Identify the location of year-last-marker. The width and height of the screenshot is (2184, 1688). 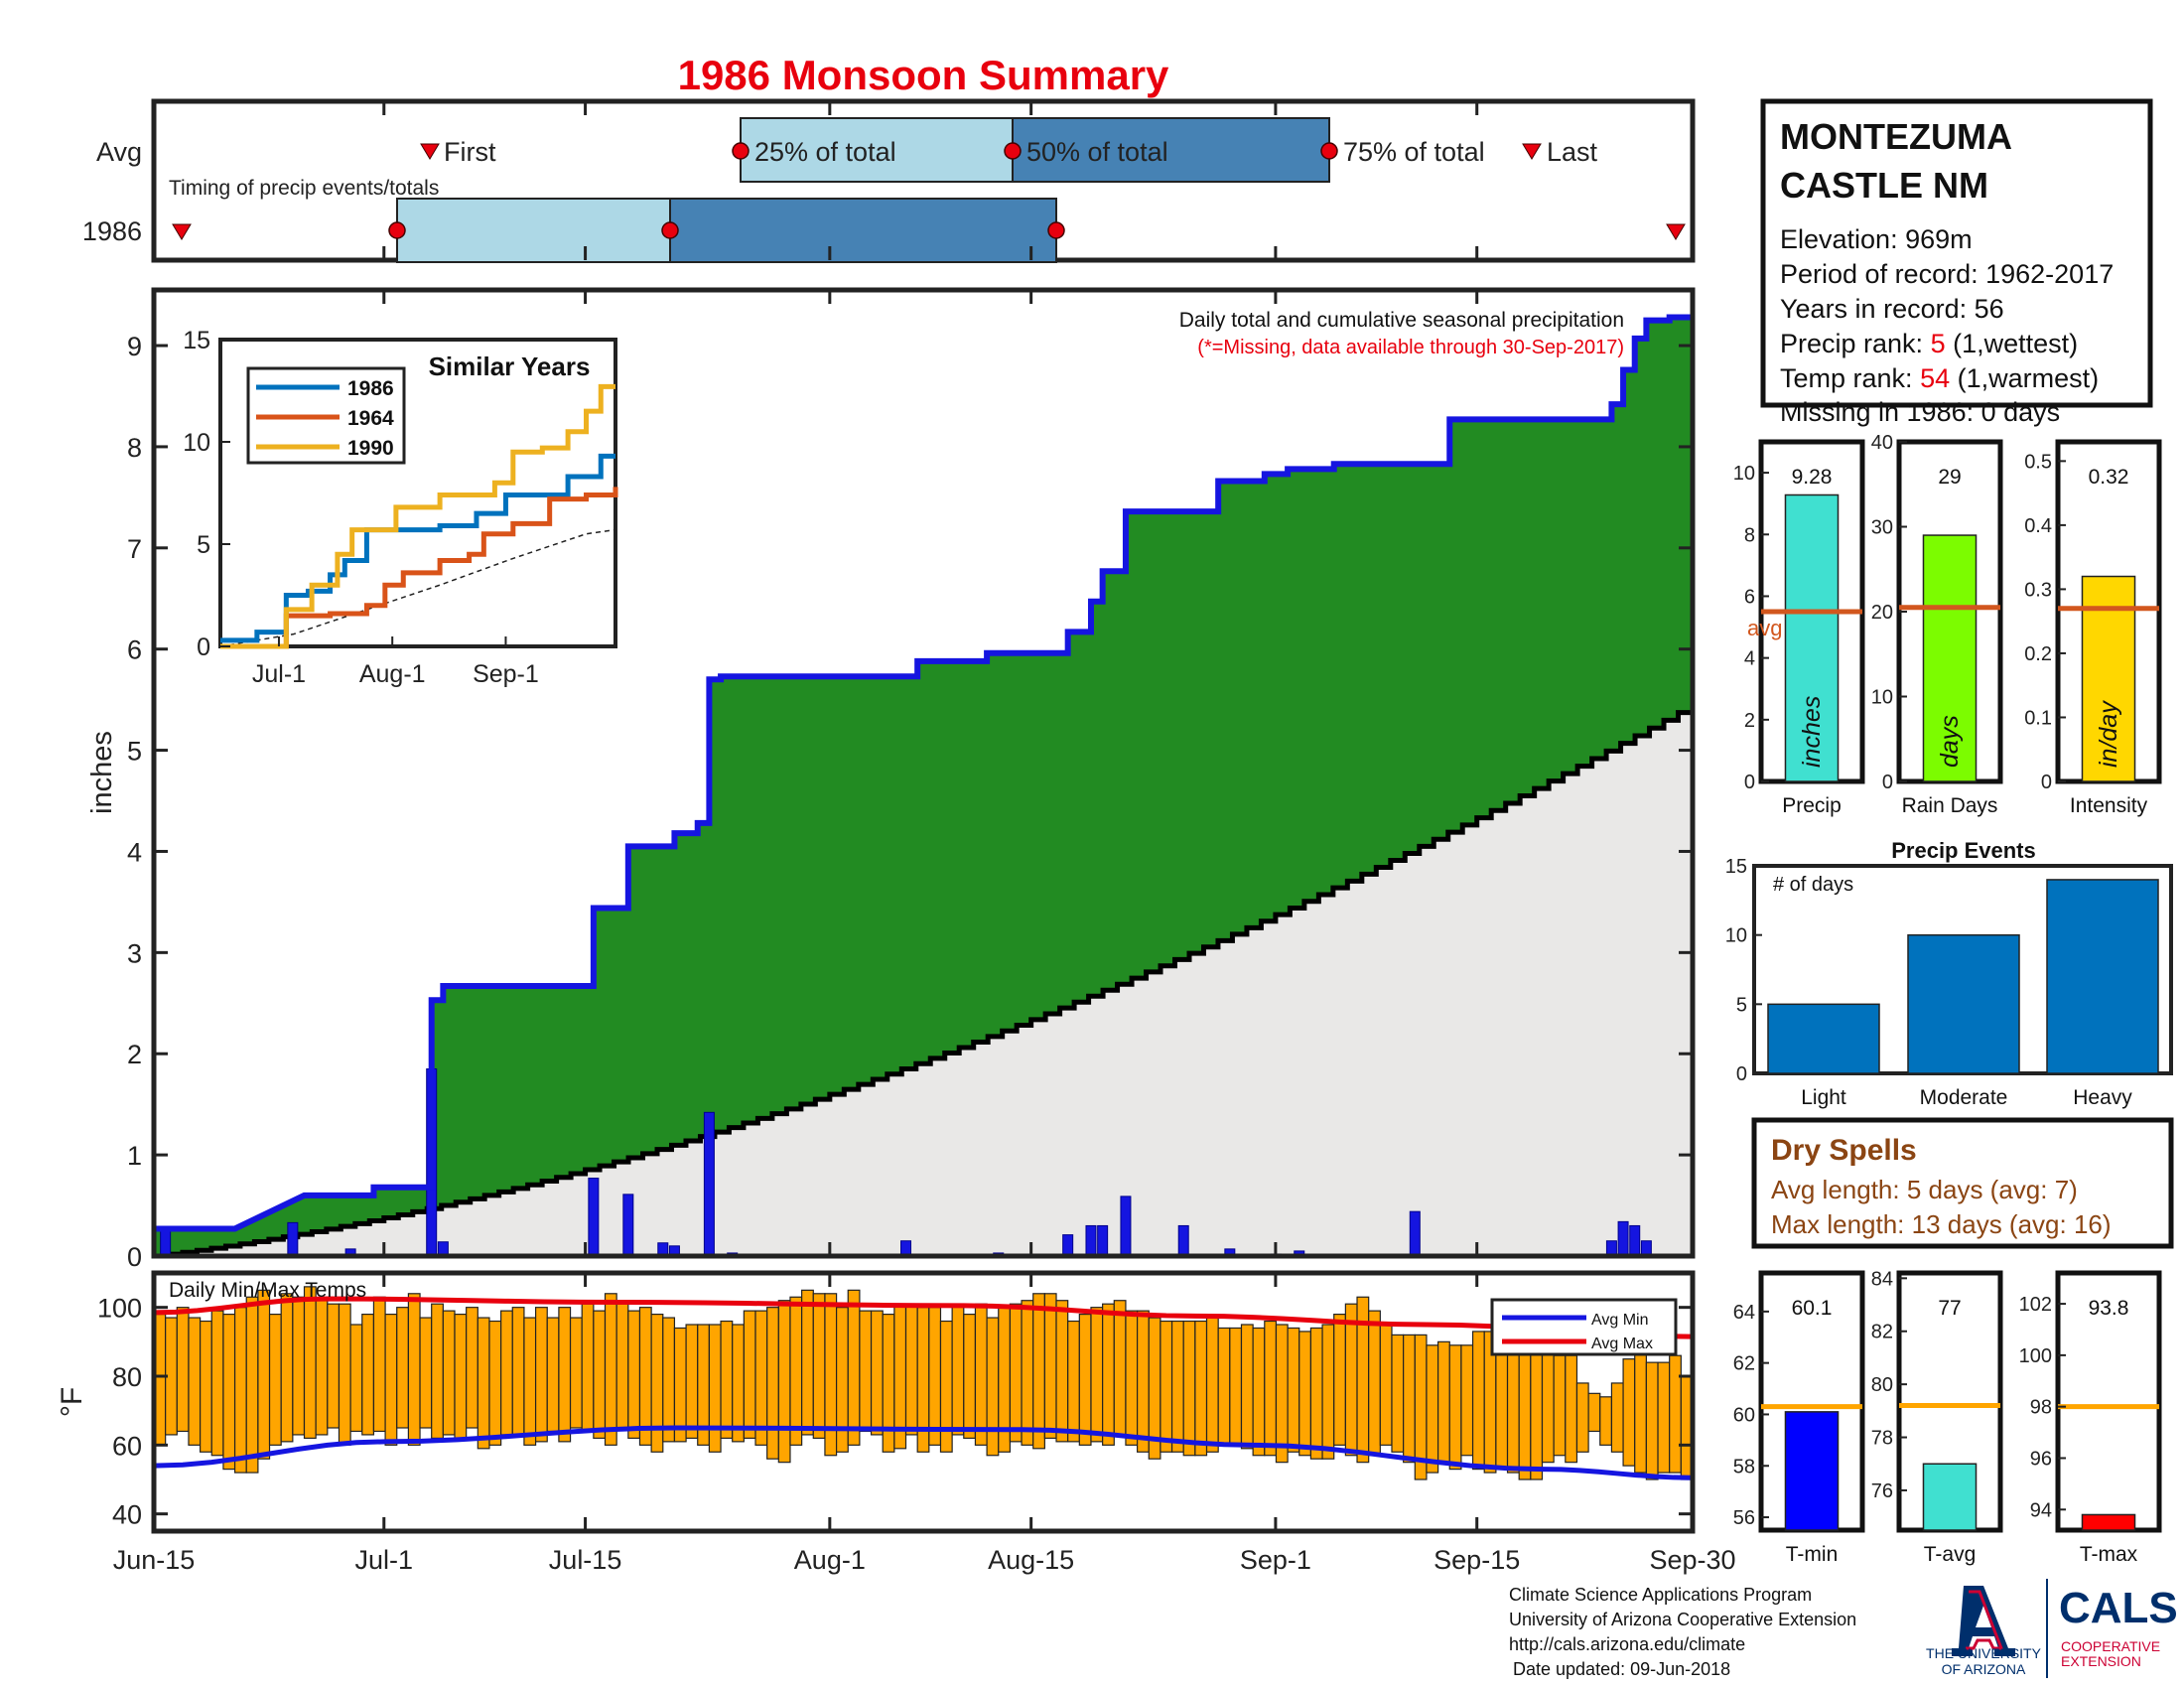
(1676, 231).